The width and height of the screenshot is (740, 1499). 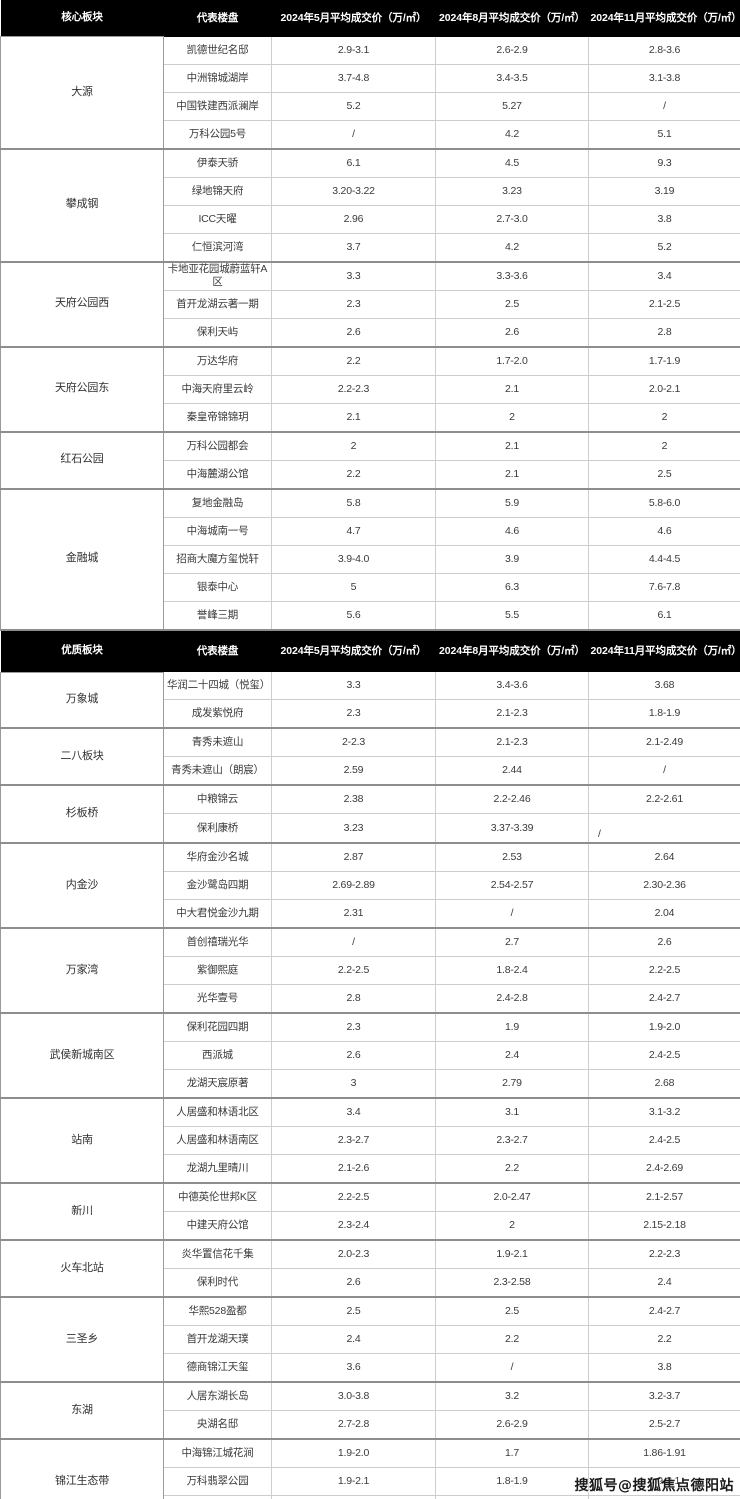 I want to click on sector-name-cell: 内金沙, so click(x=82, y=886).